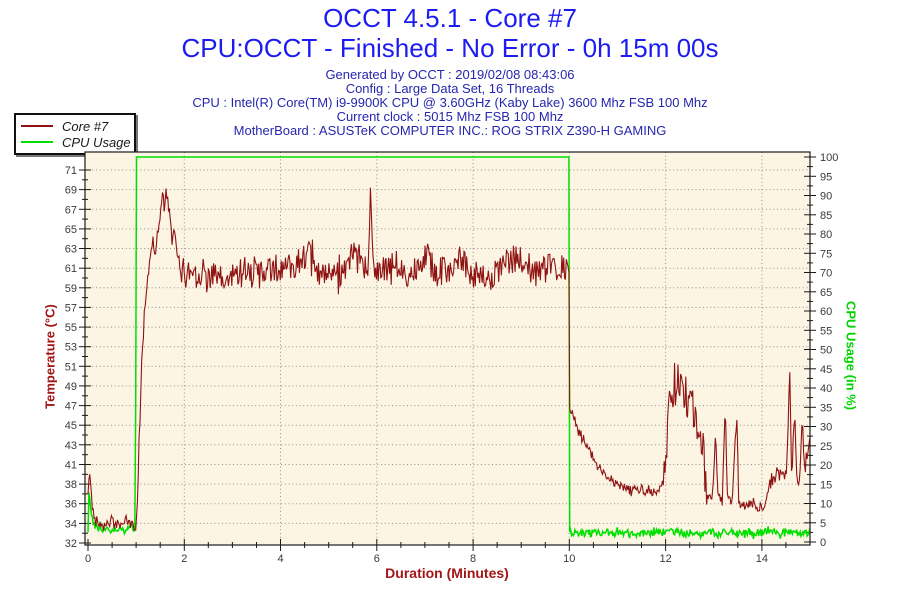 The width and height of the screenshot is (900, 600). I want to click on x-tick-label: 14, so click(762, 559).